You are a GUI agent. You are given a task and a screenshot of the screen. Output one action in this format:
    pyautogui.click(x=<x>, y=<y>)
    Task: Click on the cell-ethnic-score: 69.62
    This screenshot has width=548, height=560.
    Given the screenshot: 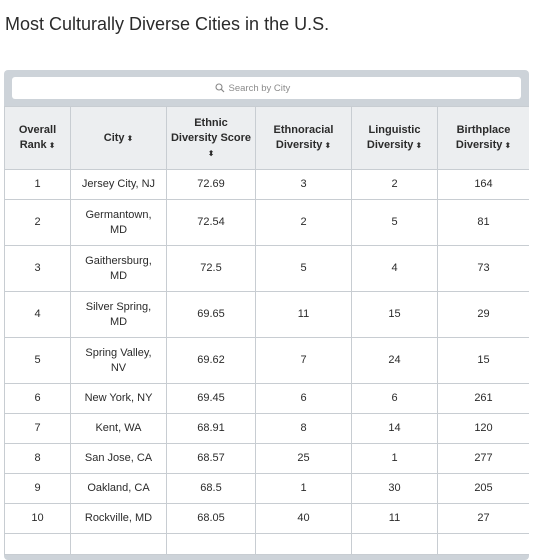 What is the action you would take?
    pyautogui.click(x=211, y=360)
    